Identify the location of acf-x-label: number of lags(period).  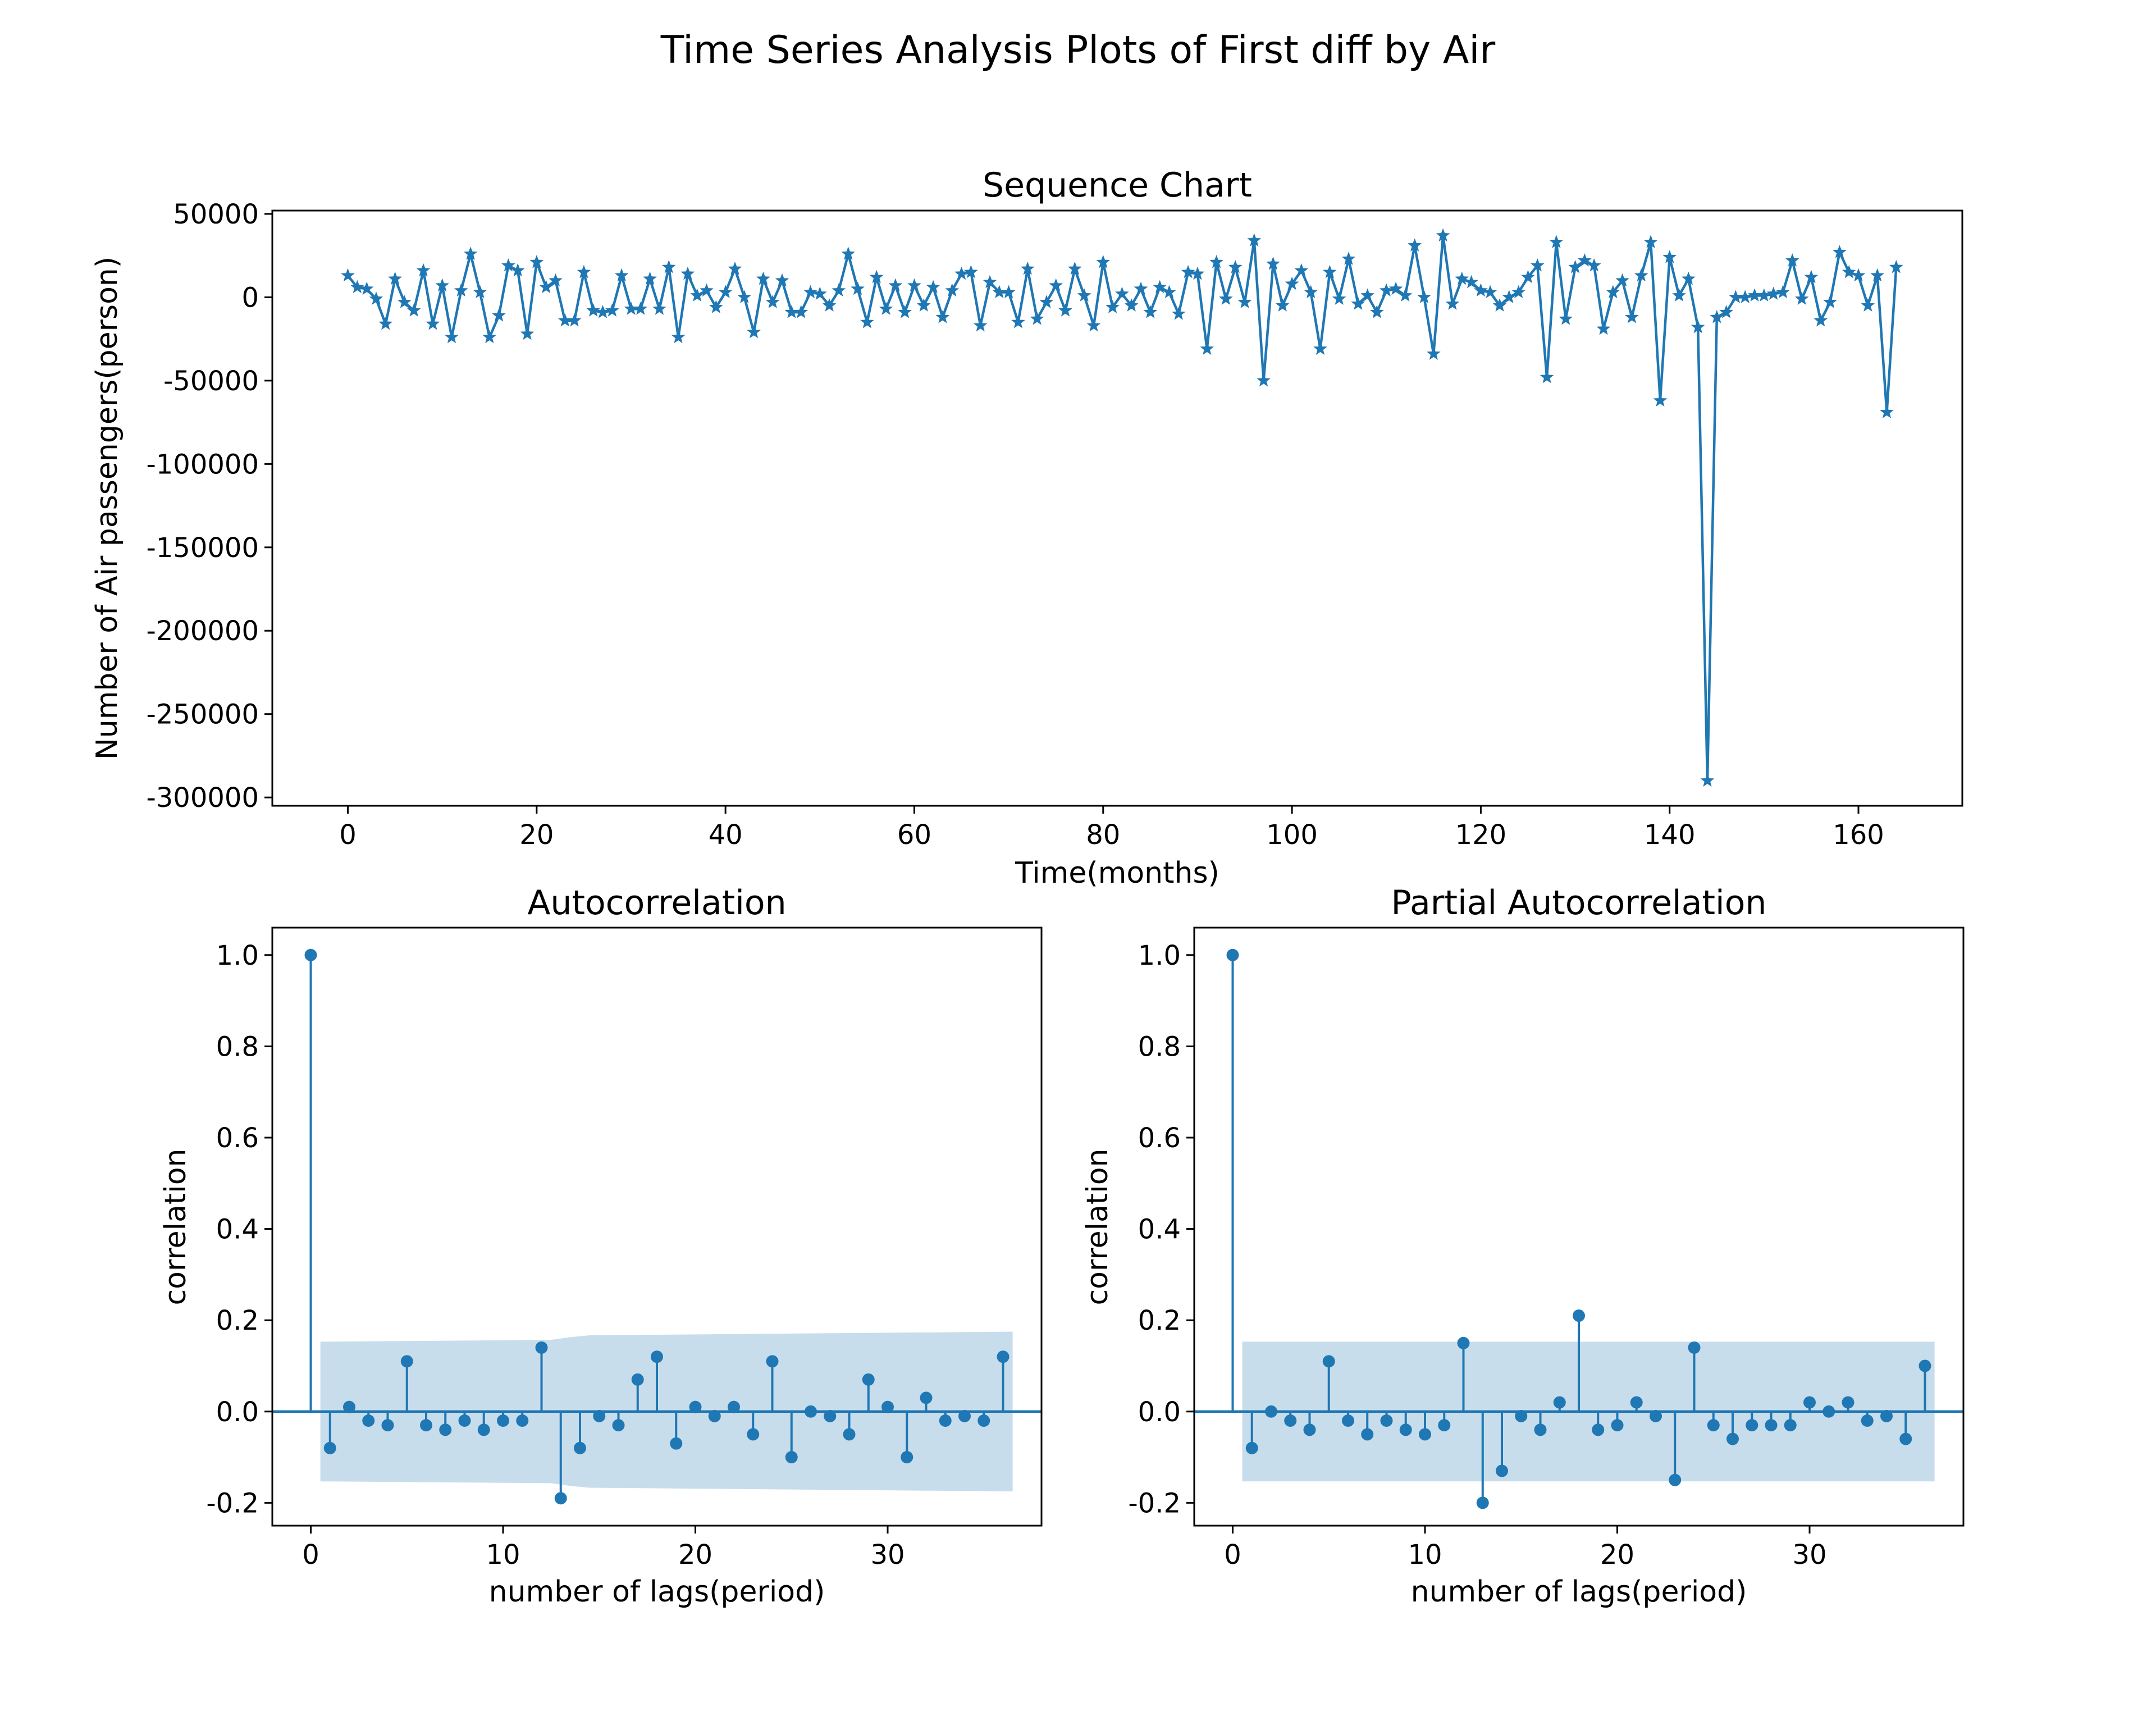
(657, 1592).